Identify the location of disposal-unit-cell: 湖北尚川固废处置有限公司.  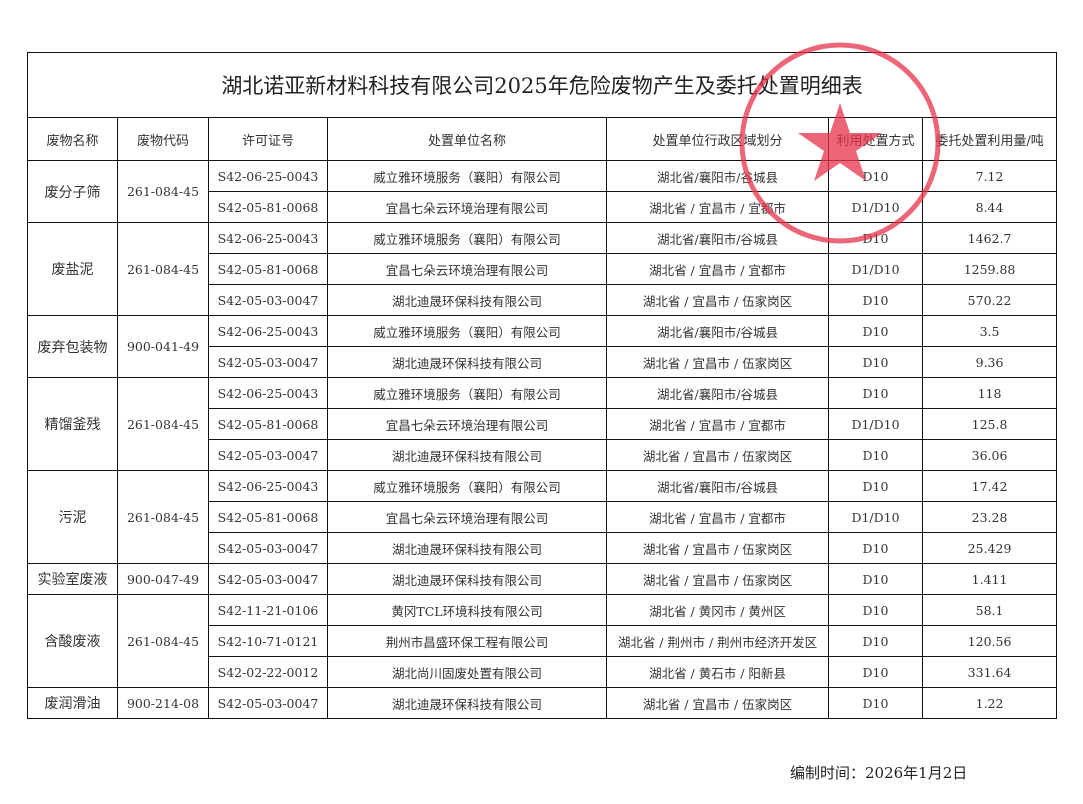
(467, 672).